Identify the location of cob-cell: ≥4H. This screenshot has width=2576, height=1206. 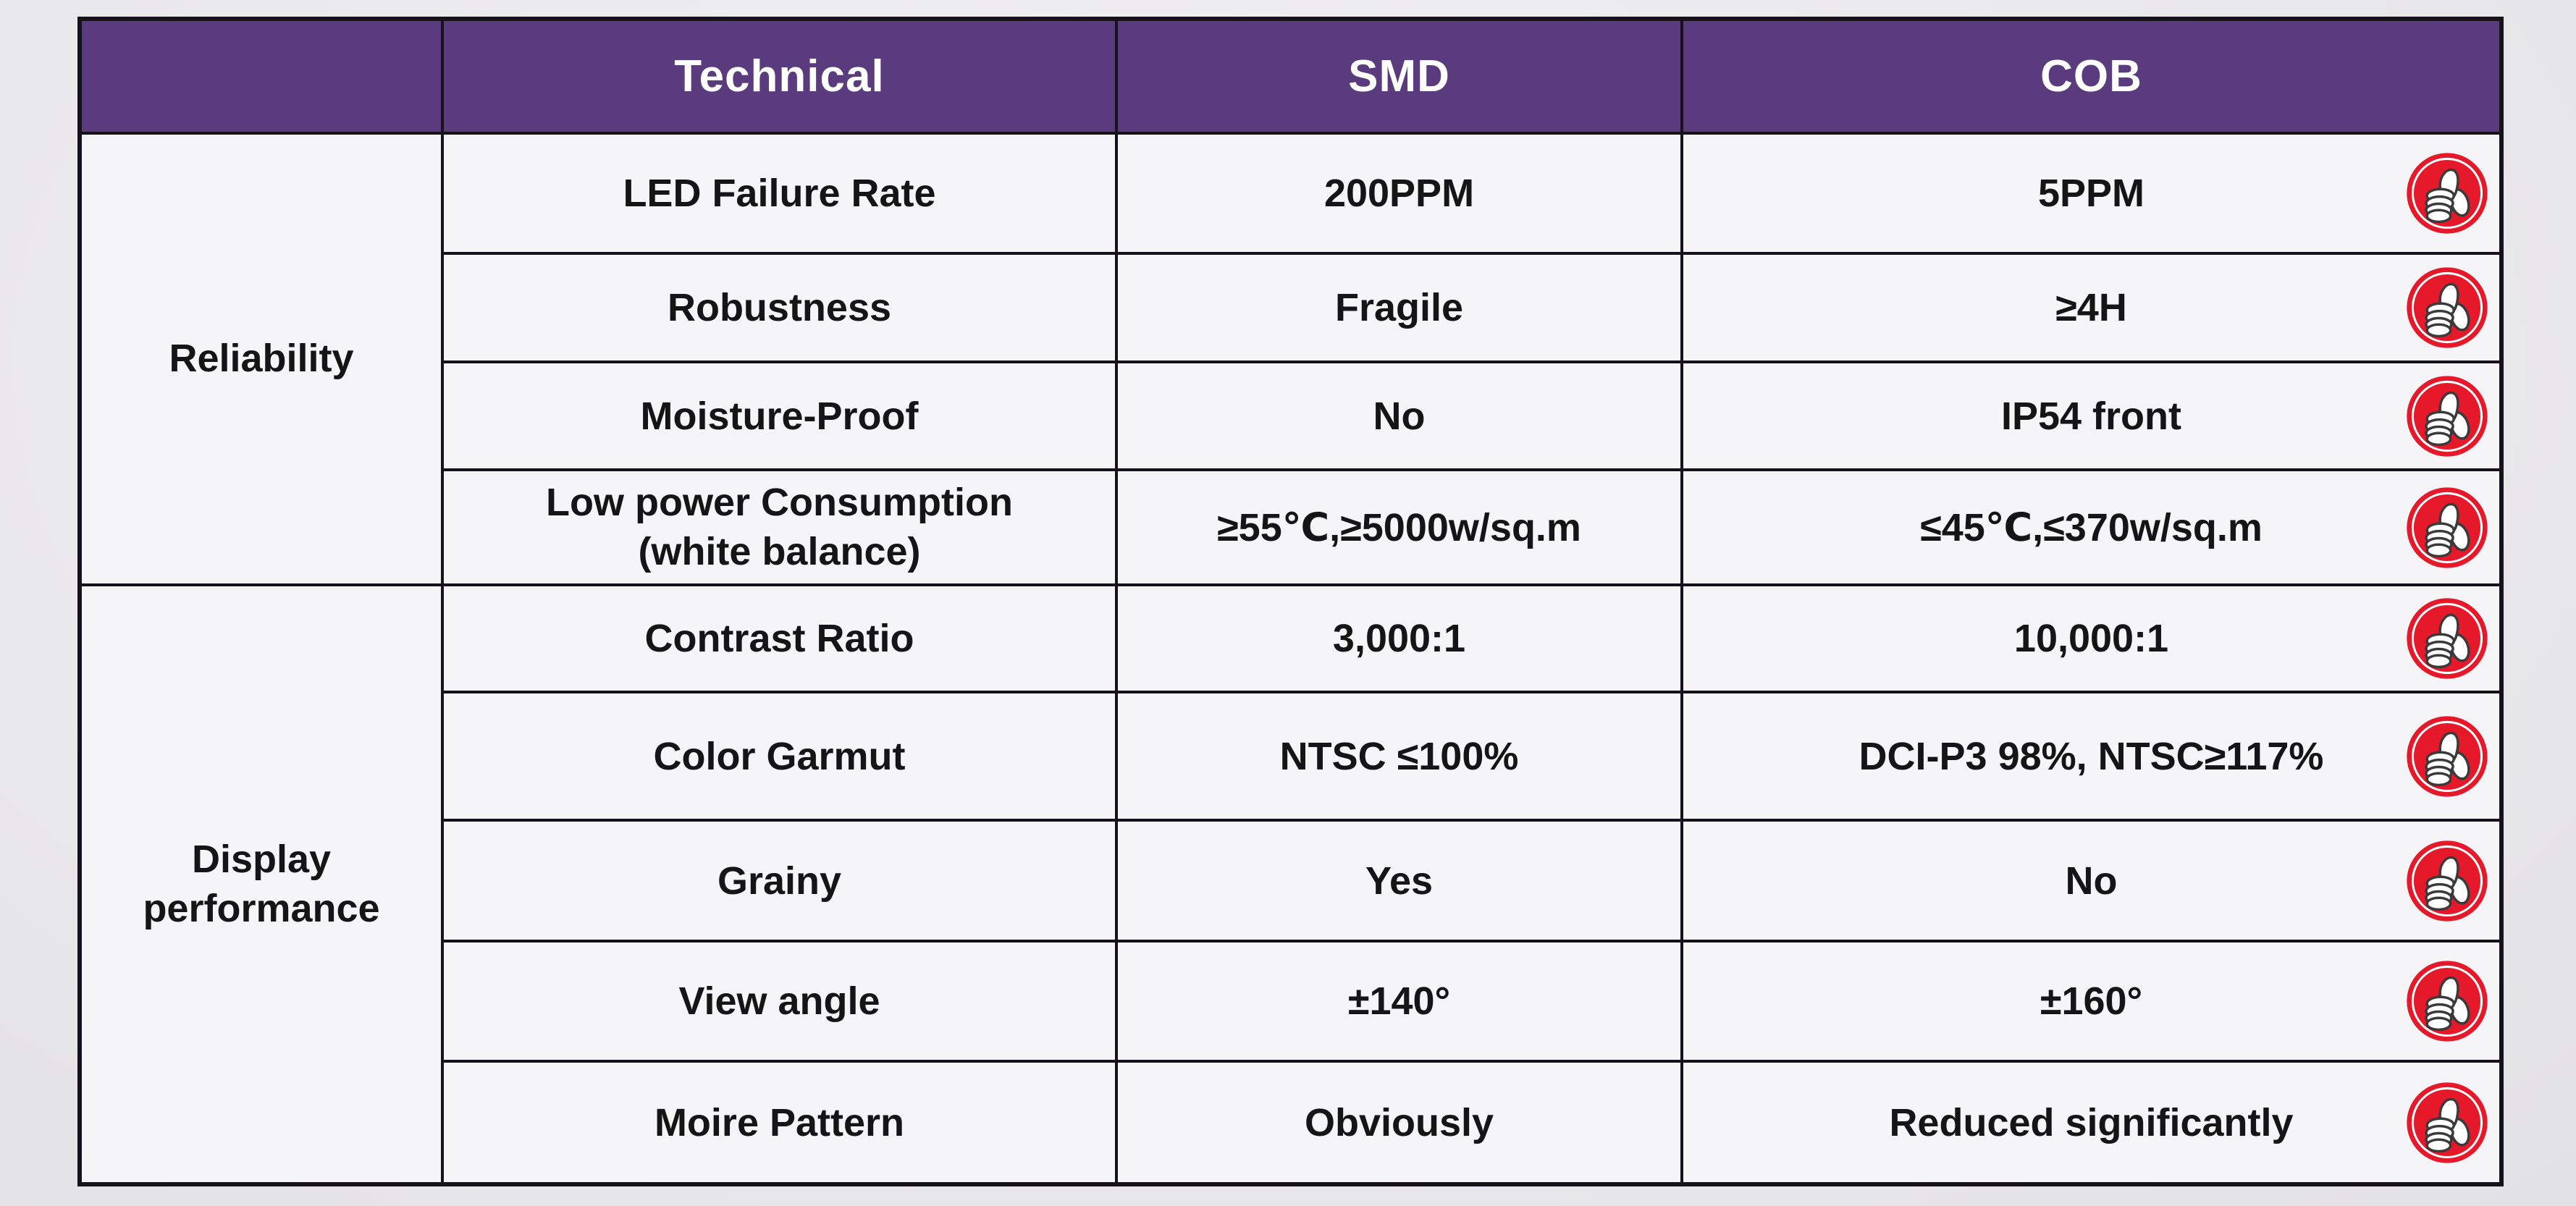
(2091, 307).